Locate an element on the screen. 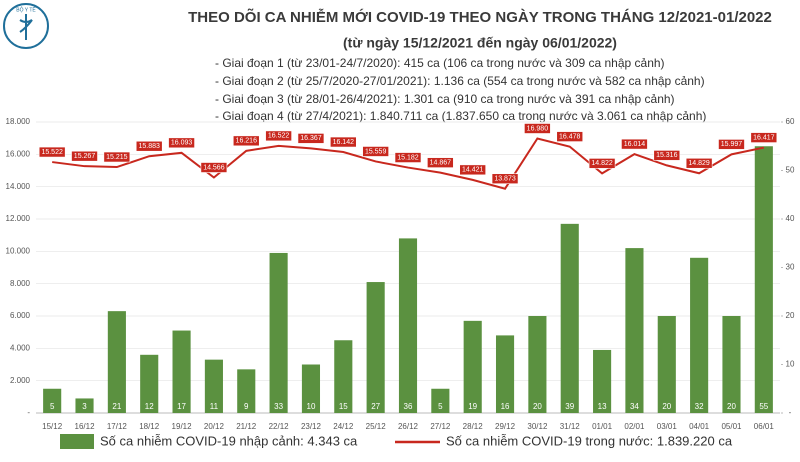 The width and height of the screenshot is (800, 462). y-tick-label: 14.000 is located at coordinates (18, 186).